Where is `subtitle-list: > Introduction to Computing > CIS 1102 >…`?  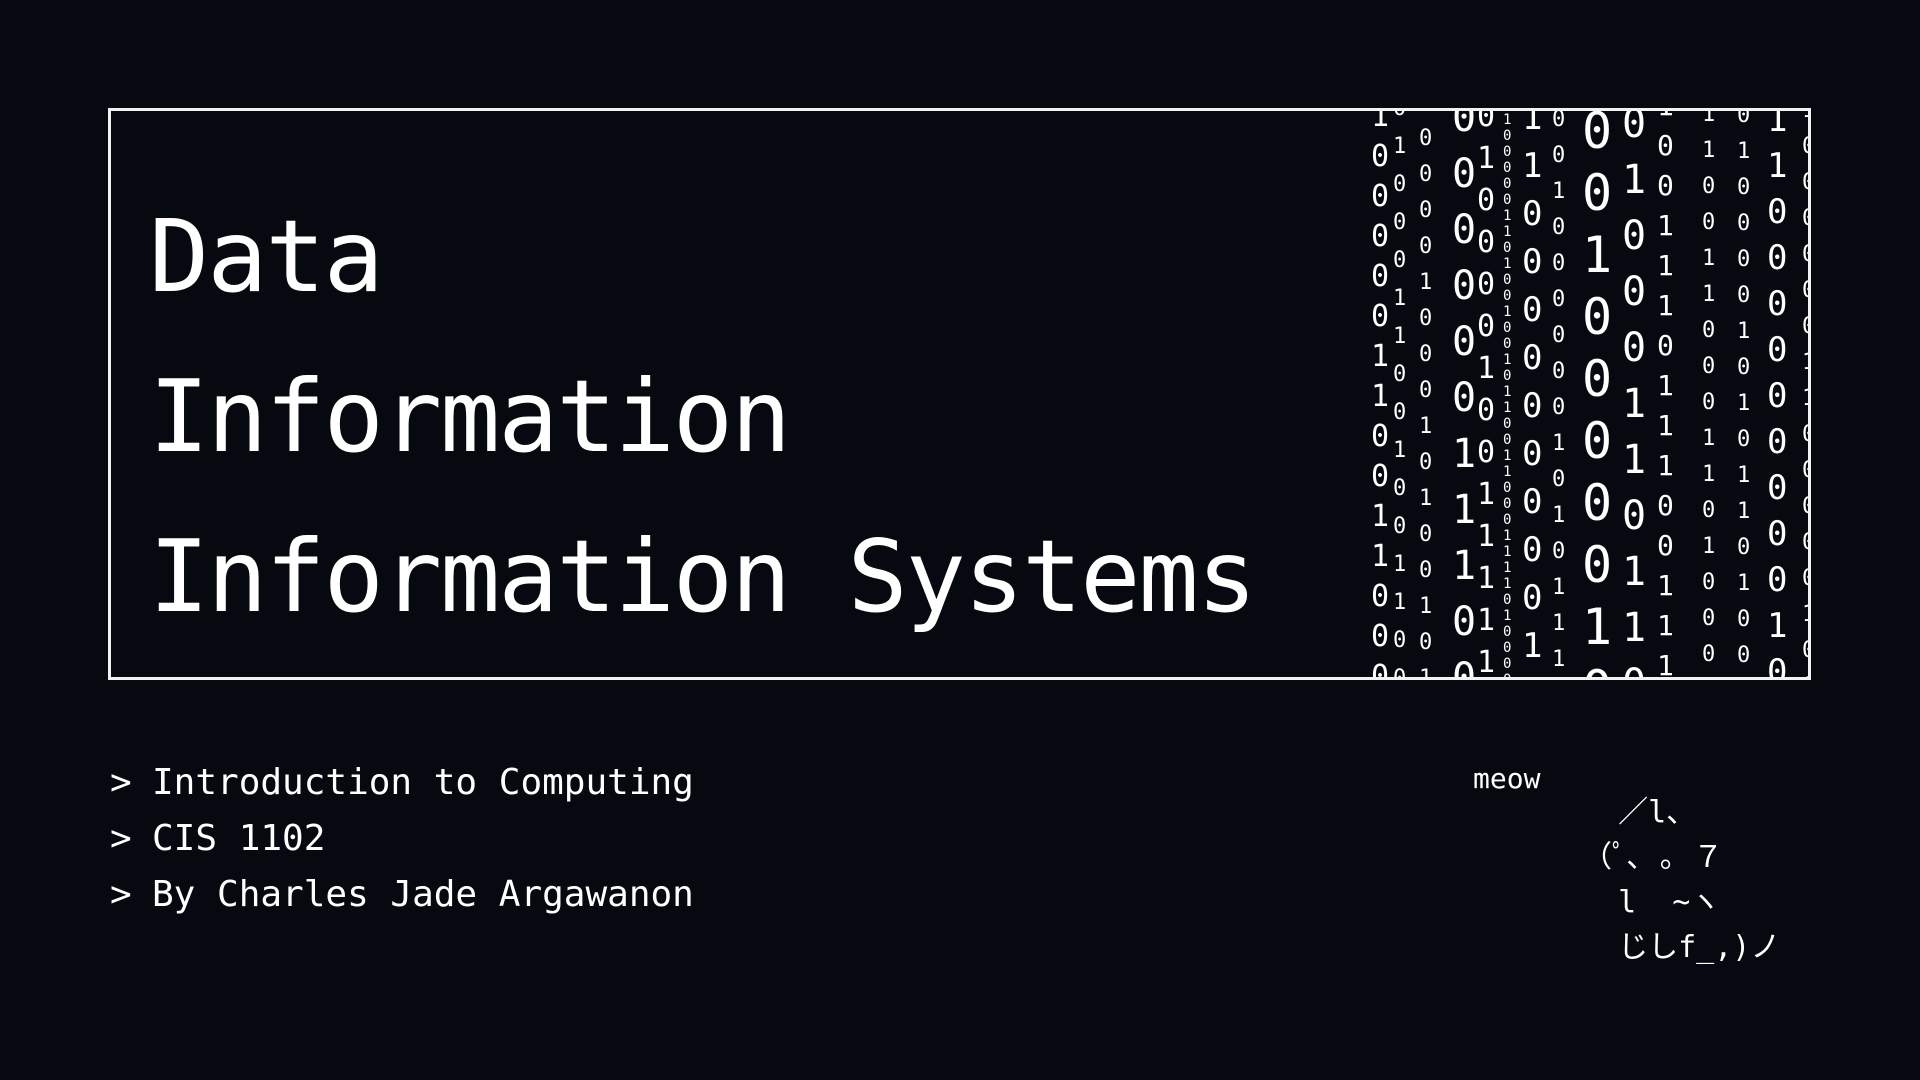 subtitle-list: > Introduction to Computing > CIS 1102 >… is located at coordinates (402, 838).